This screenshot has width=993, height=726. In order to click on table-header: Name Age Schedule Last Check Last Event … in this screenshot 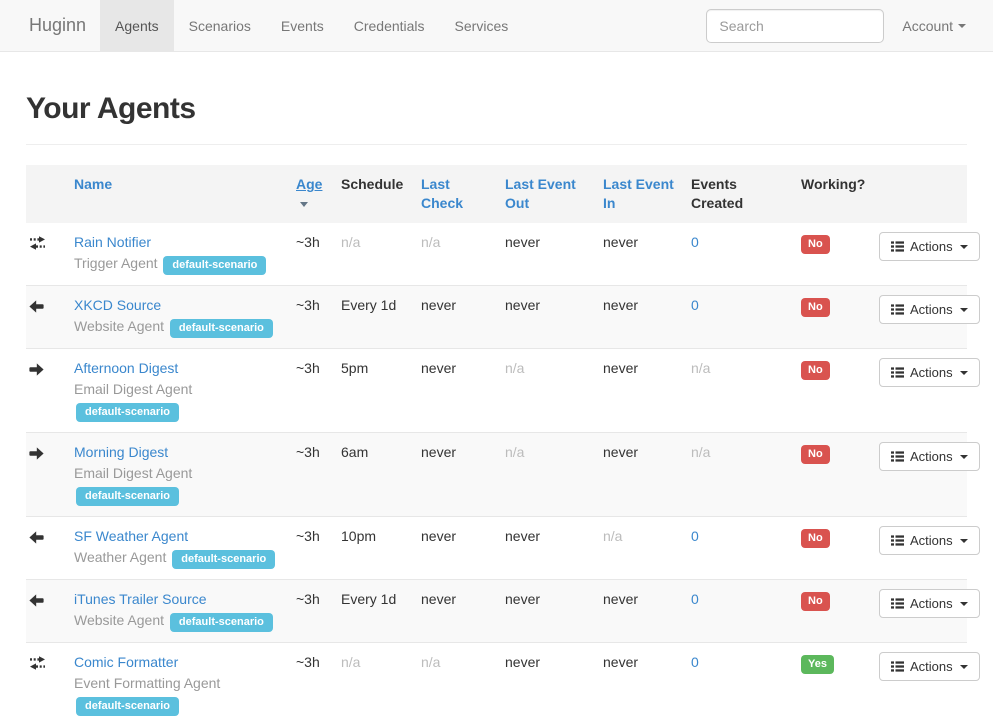, I will do `click(496, 194)`.